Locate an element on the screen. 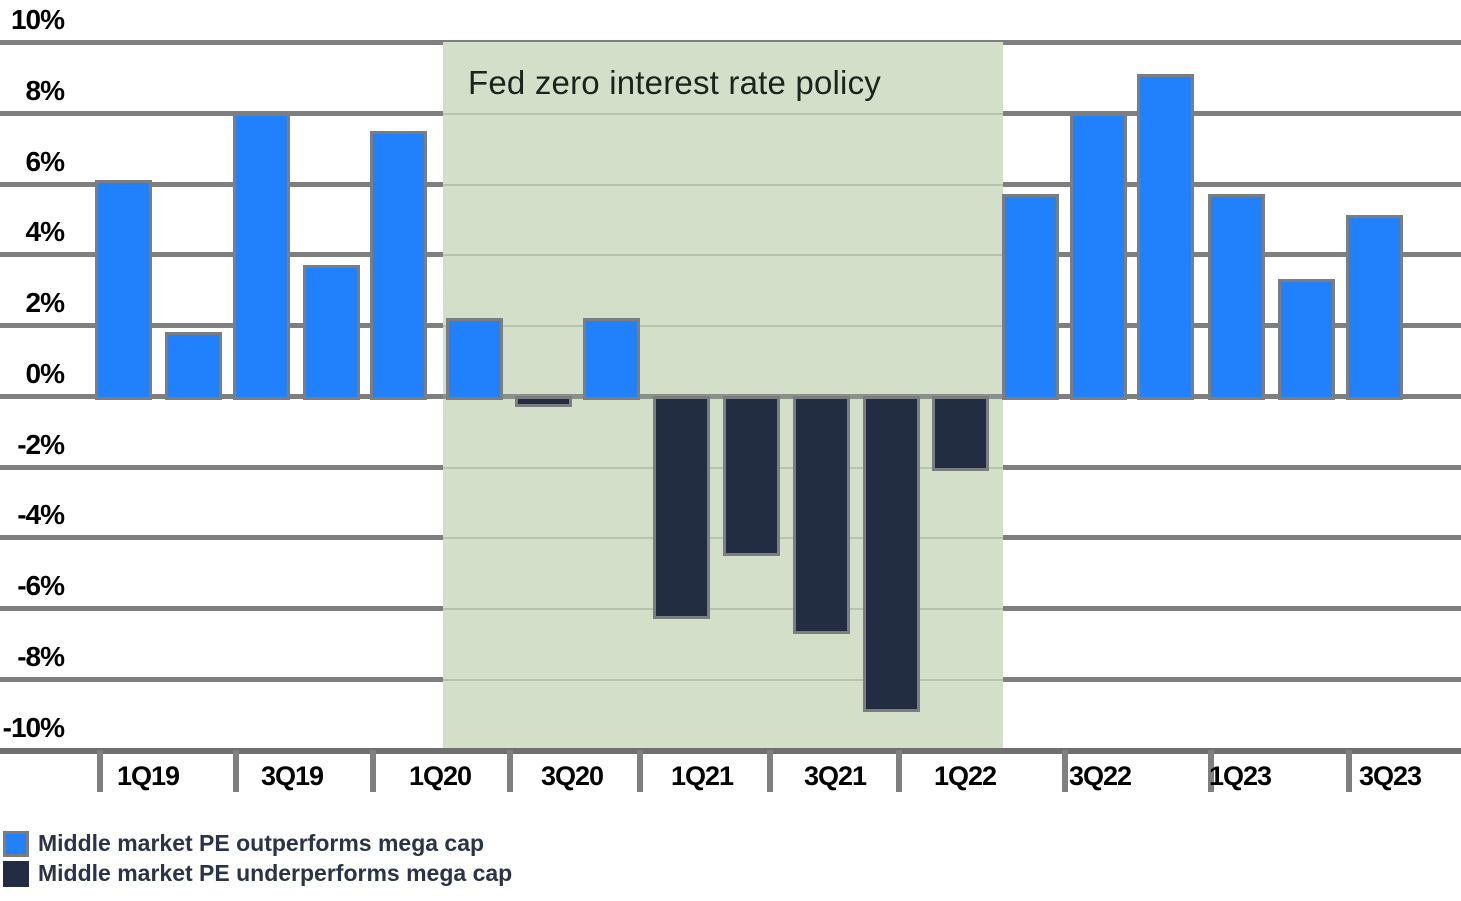  bar-1Q19 is located at coordinates (123, 290).